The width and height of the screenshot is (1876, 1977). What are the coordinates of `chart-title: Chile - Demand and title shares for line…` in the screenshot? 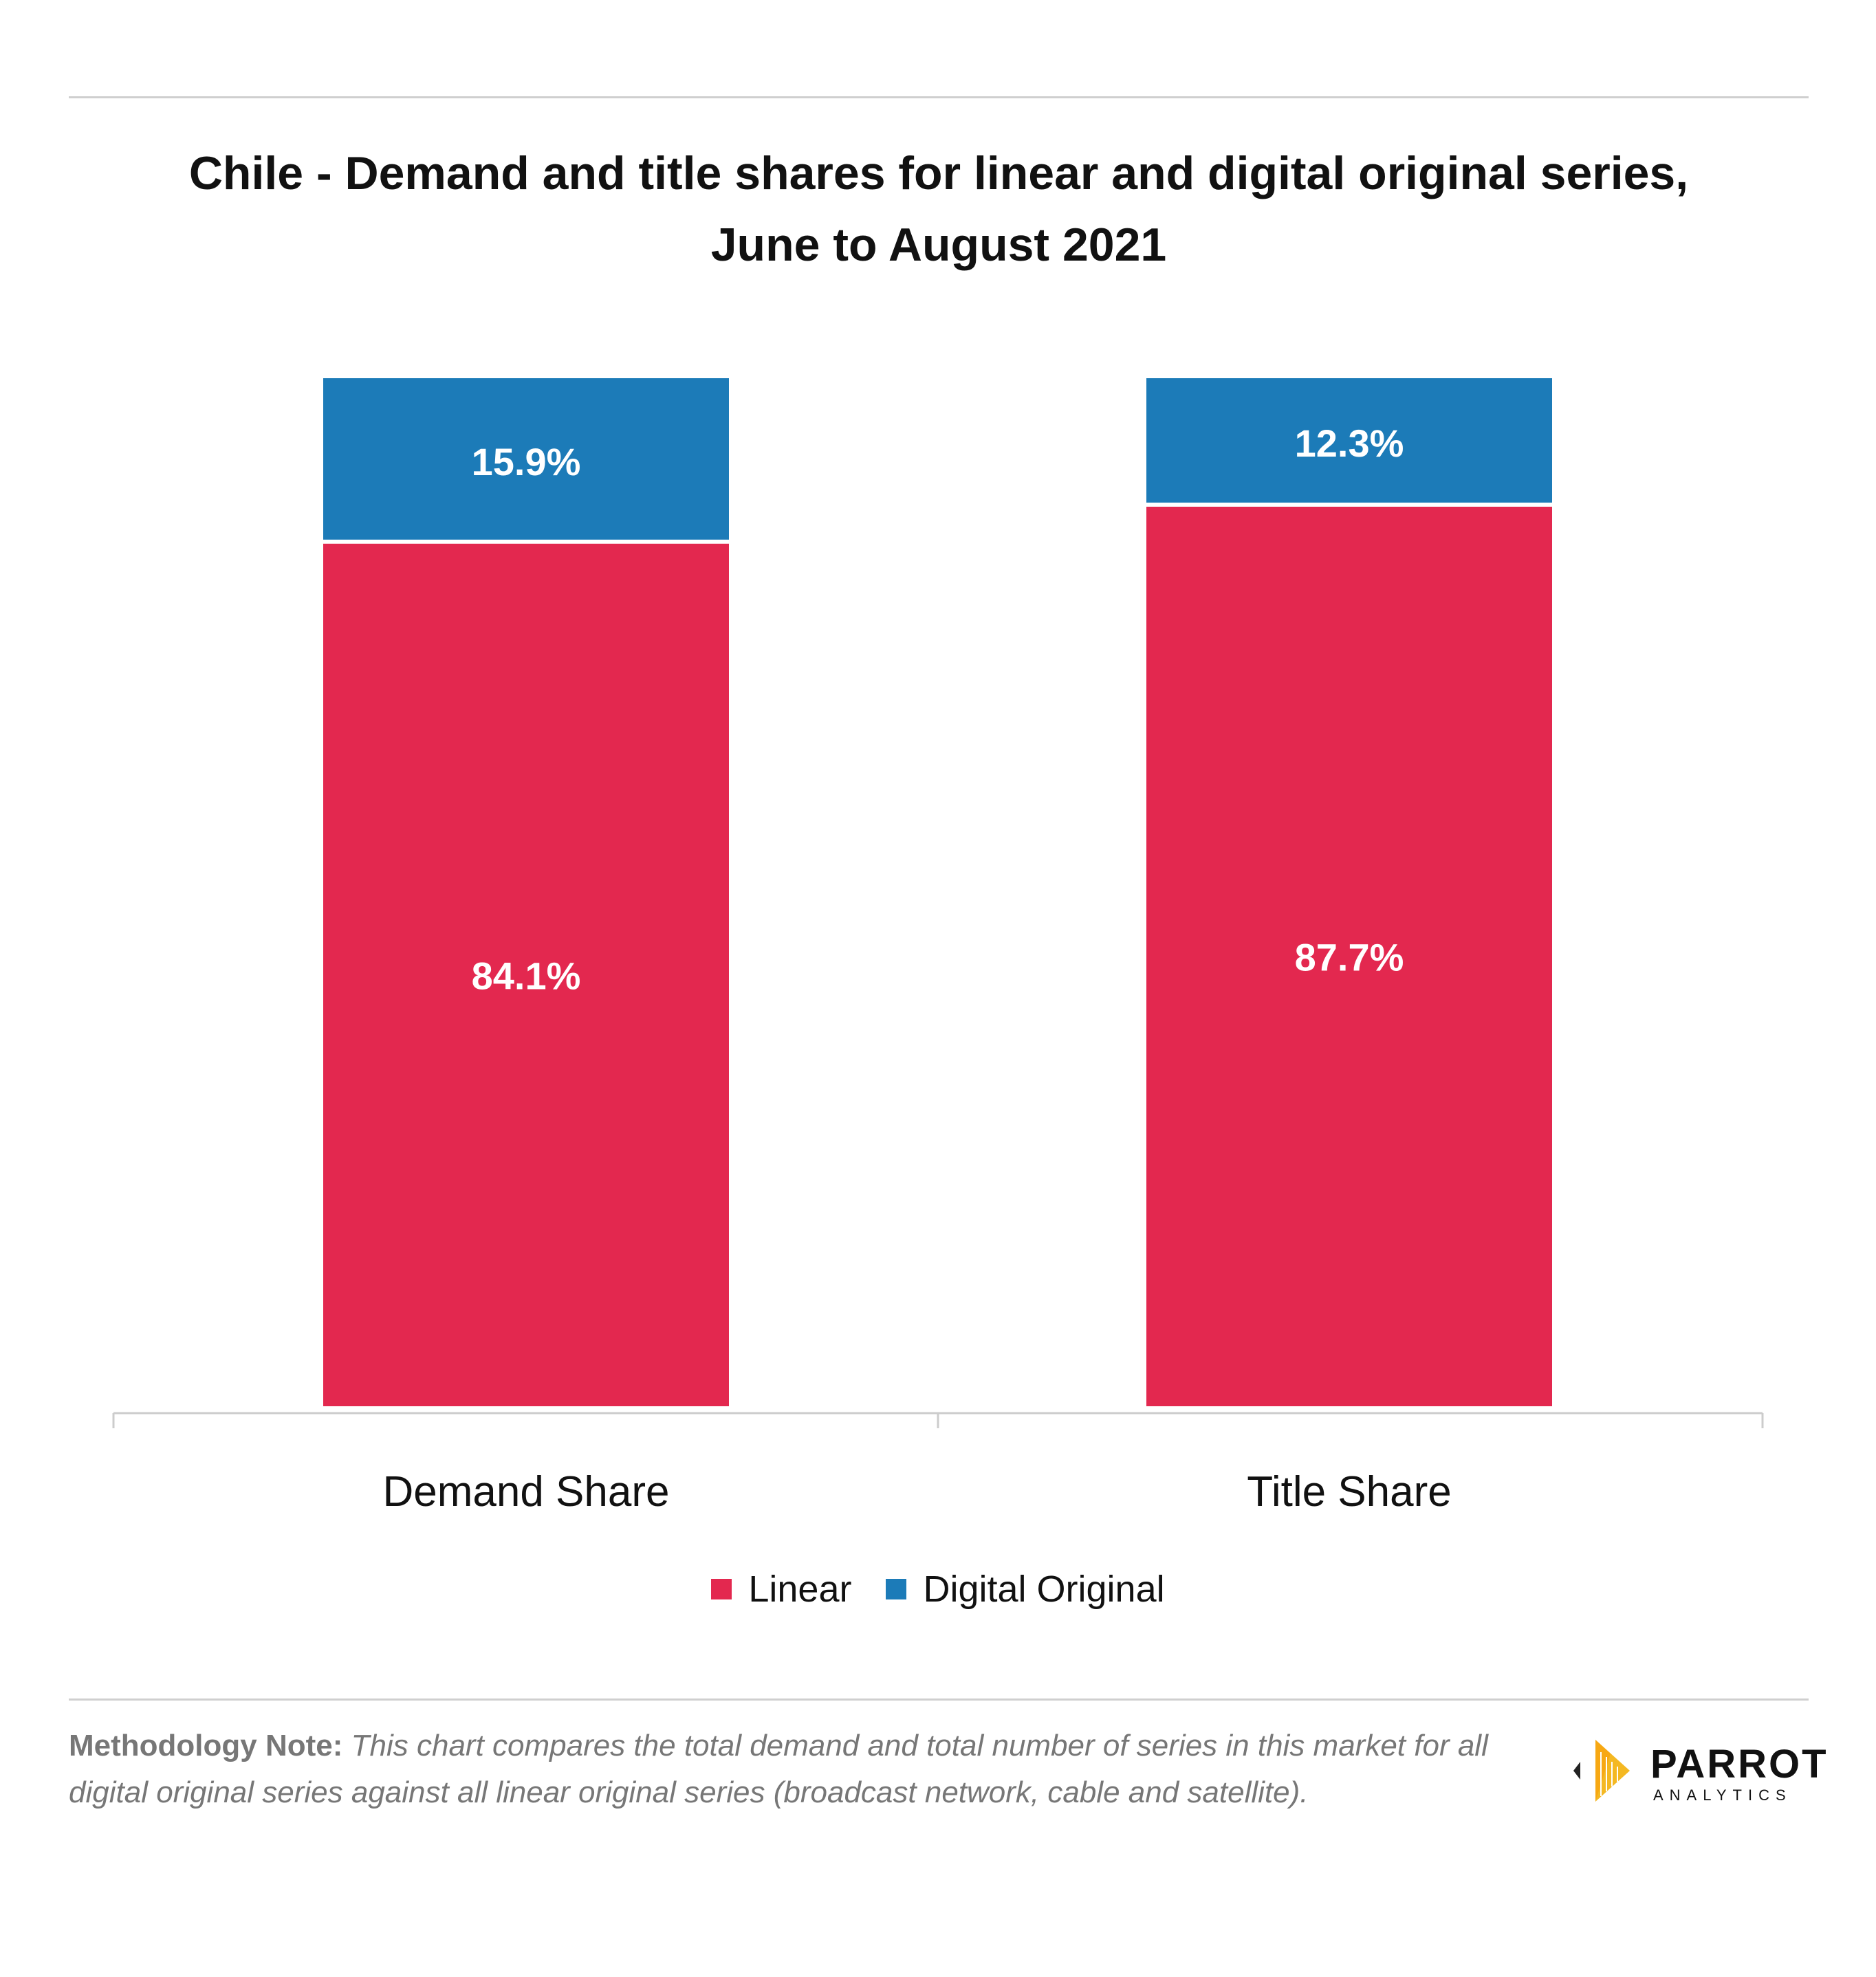 It's located at (939, 209).